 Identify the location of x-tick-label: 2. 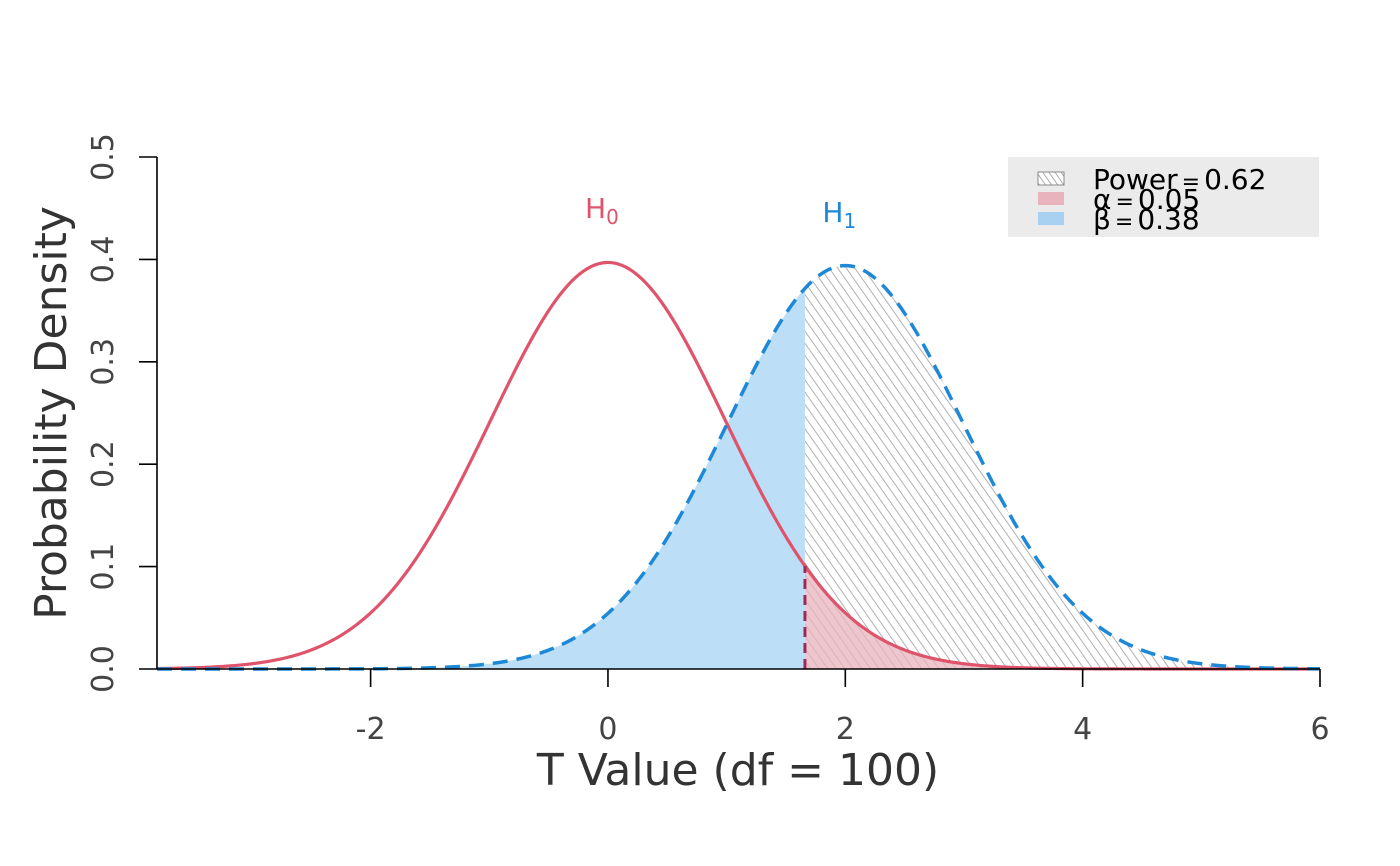
(845, 729).